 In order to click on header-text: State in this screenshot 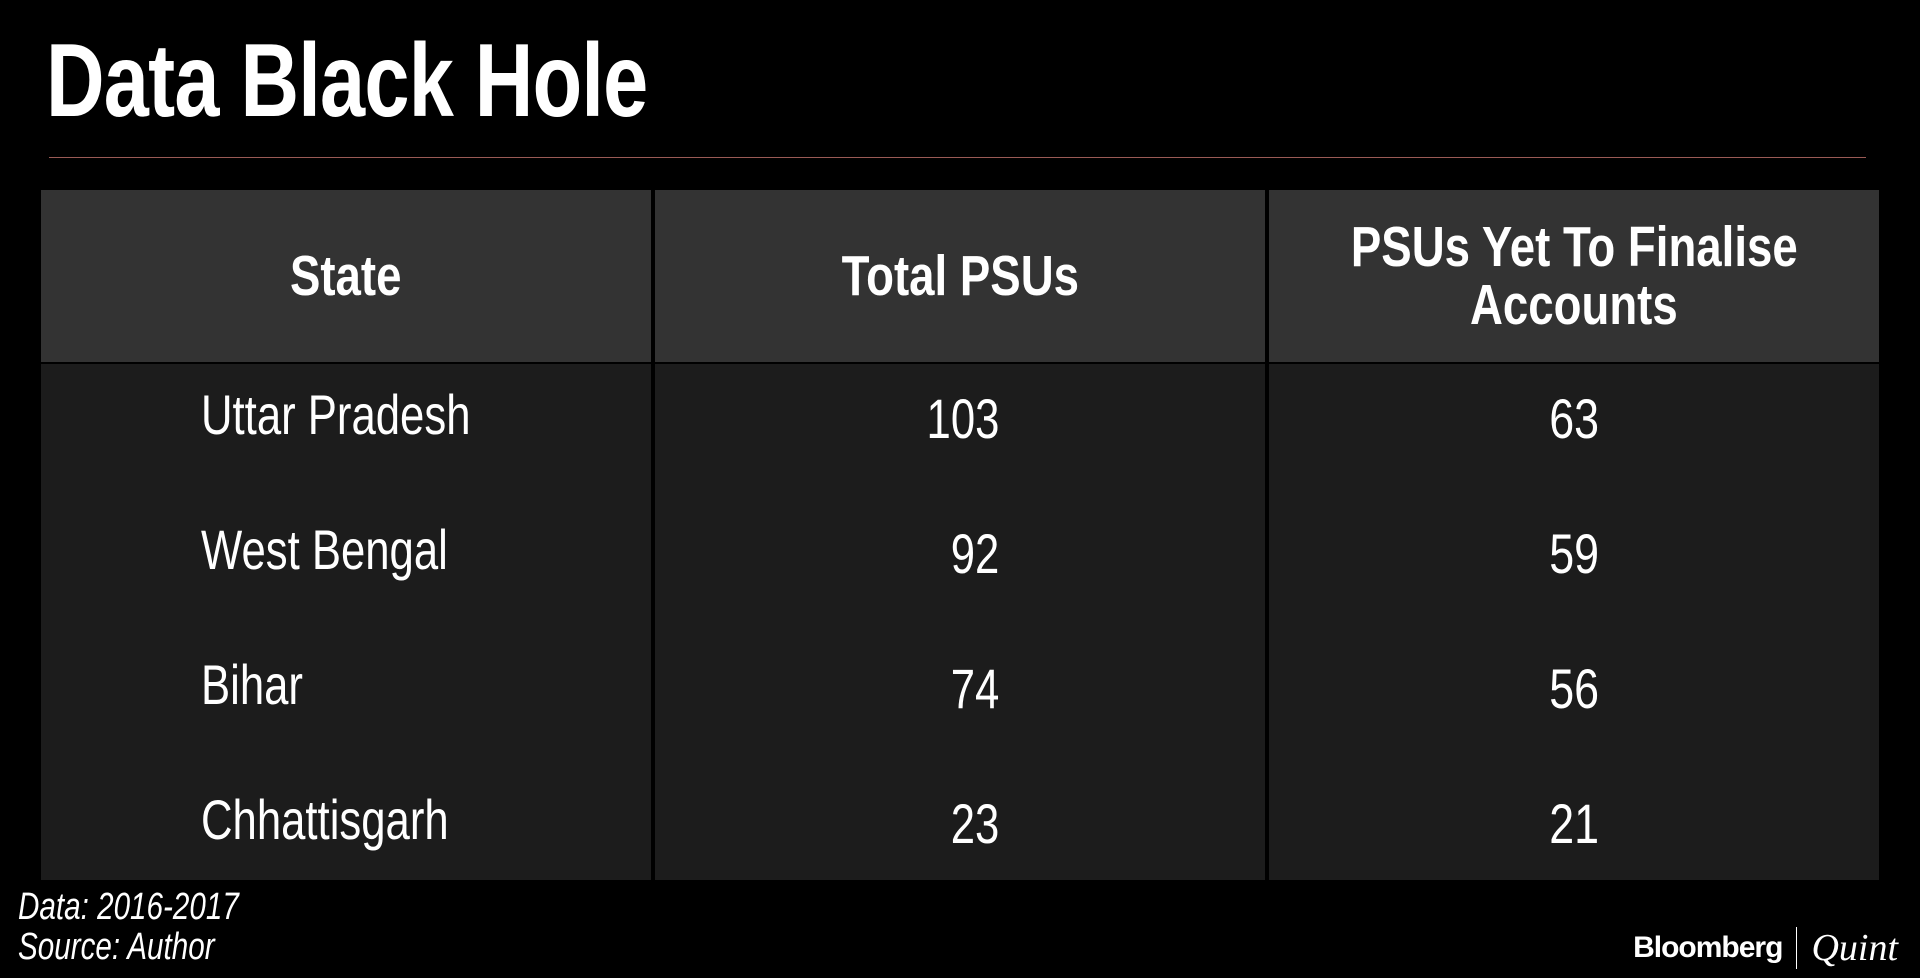, I will do `click(346, 276)`.